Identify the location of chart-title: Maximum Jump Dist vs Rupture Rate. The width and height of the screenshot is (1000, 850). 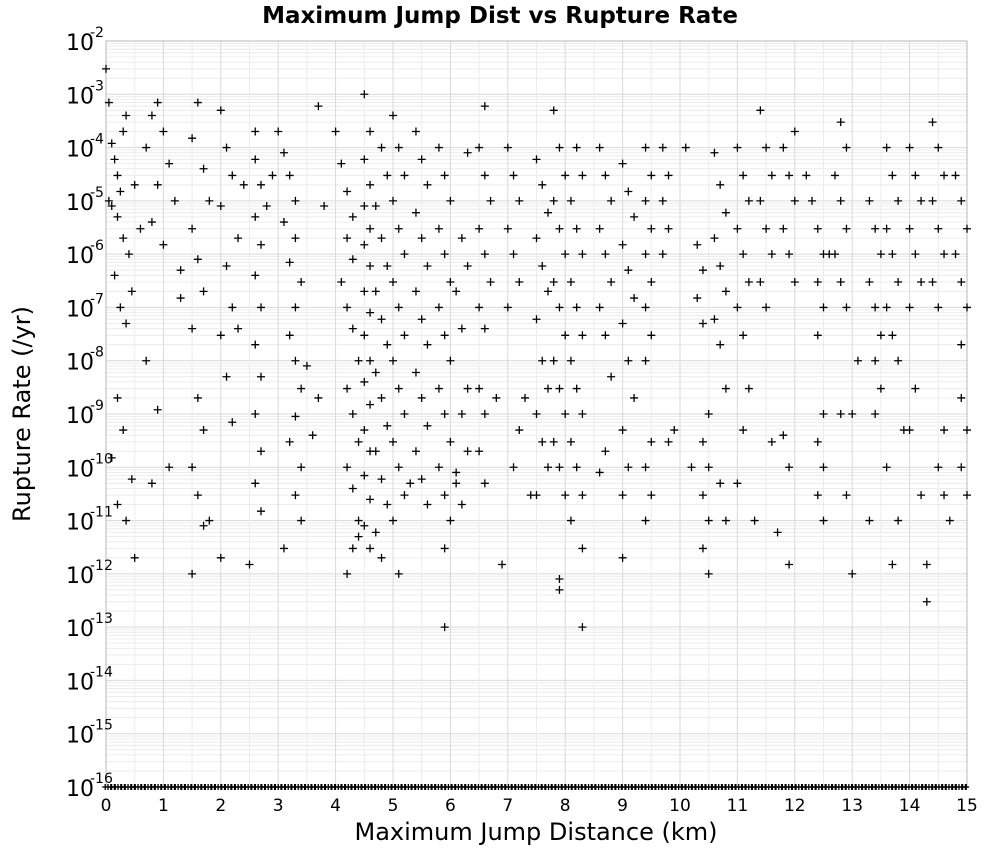
(500, 16).